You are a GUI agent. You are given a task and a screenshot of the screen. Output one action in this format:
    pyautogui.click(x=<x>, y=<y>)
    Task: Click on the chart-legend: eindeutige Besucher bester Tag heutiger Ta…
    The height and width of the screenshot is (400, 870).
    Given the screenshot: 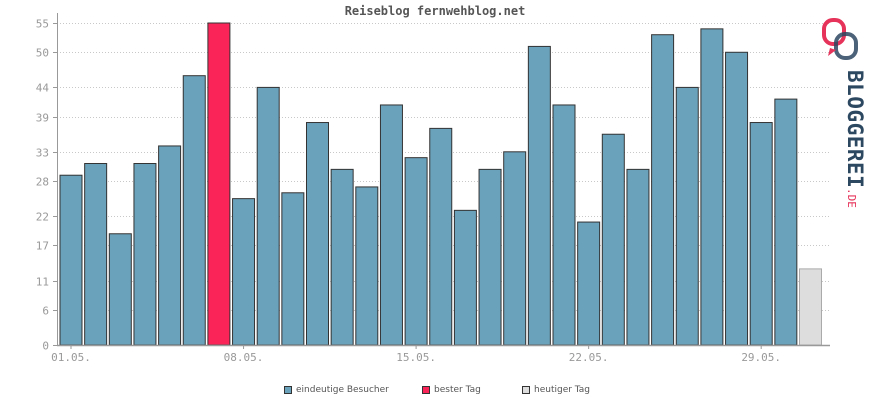 What is the action you would take?
    pyautogui.click(x=435, y=392)
    